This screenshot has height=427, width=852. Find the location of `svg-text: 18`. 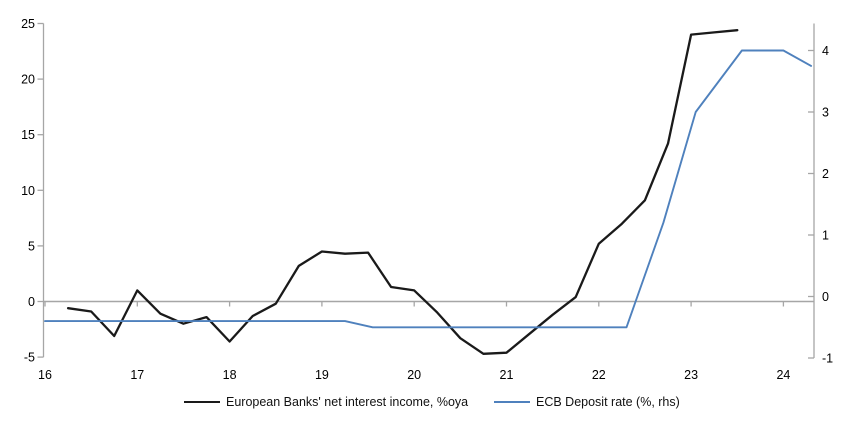

svg-text: 18 is located at coordinates (230, 375).